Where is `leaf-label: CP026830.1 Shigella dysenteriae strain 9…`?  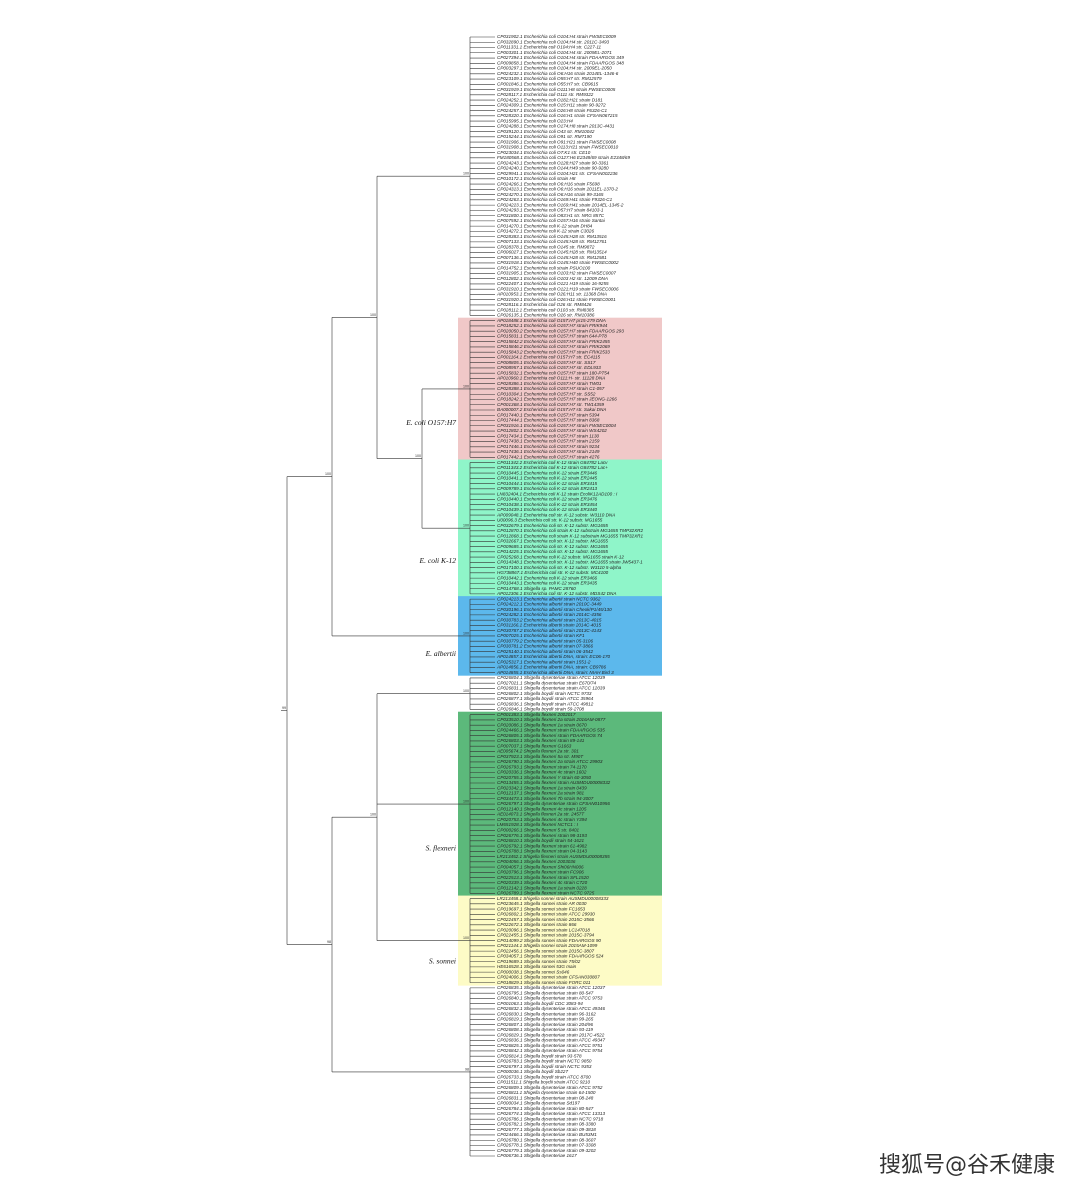
leaf-label: CP026830.1 Shigella dysenteriae strain 9… is located at coordinates (546, 1013).